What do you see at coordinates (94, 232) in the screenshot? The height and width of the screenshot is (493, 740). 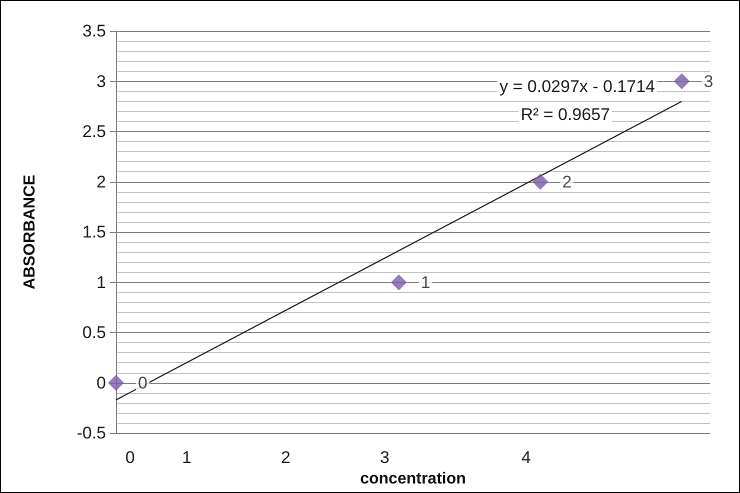 I see `y-tick-label: 1.5` at bounding box center [94, 232].